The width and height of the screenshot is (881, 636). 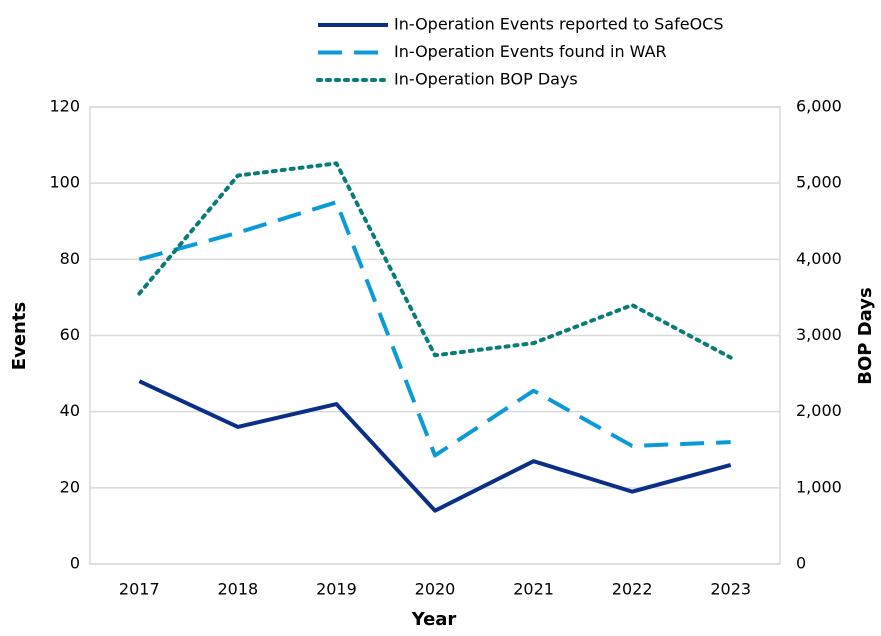 What do you see at coordinates (70, 486) in the screenshot?
I see `y-tick-label: 20` at bounding box center [70, 486].